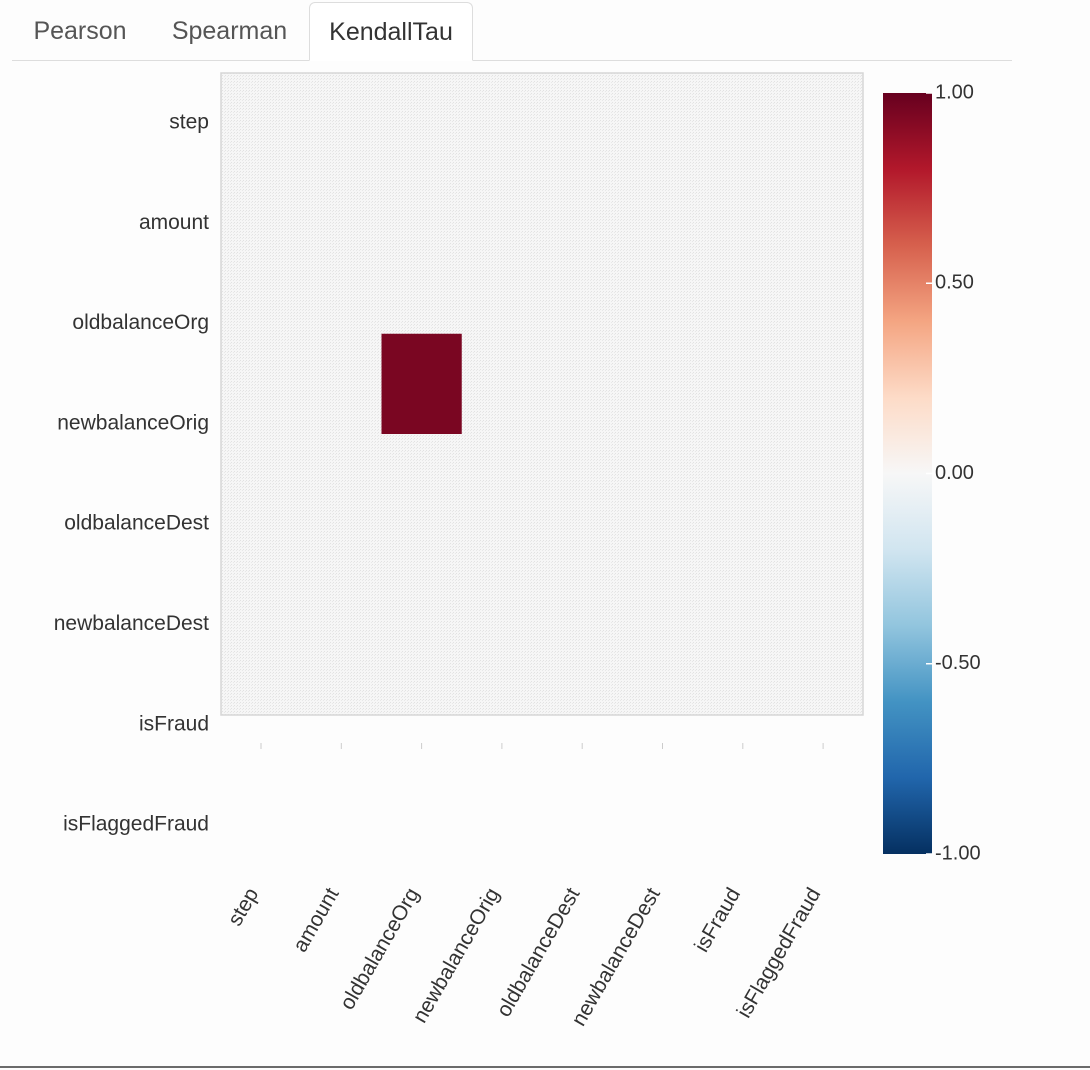 The height and width of the screenshot is (1070, 1090). Describe the element at coordinates (189, 122) in the screenshot. I see `row-label: step` at that location.